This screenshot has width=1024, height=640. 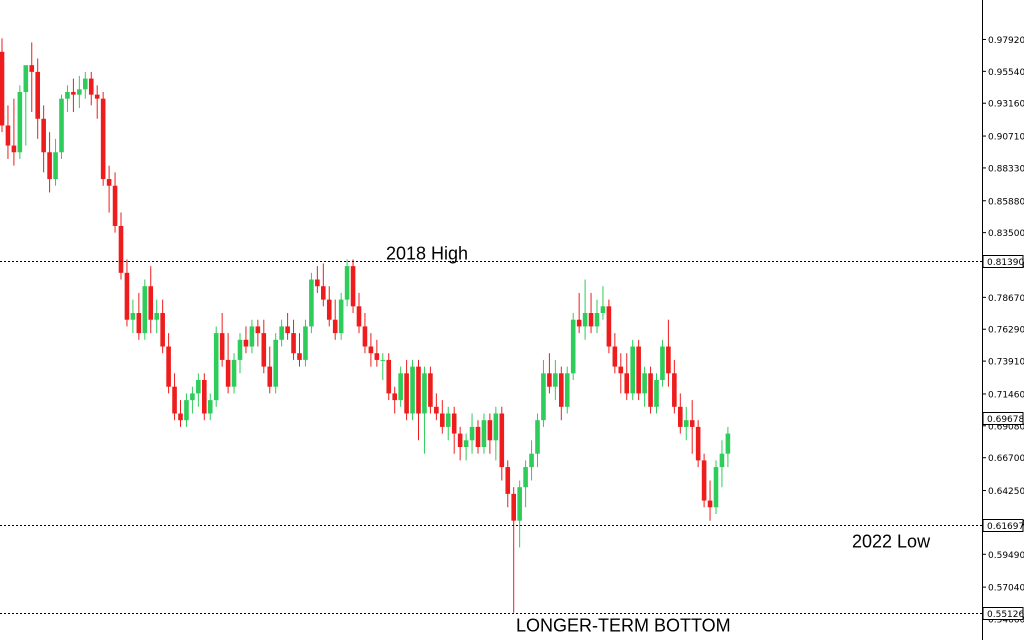 What do you see at coordinates (1006, 589) in the screenshot?
I see `y-tick-label: 0.57040` at bounding box center [1006, 589].